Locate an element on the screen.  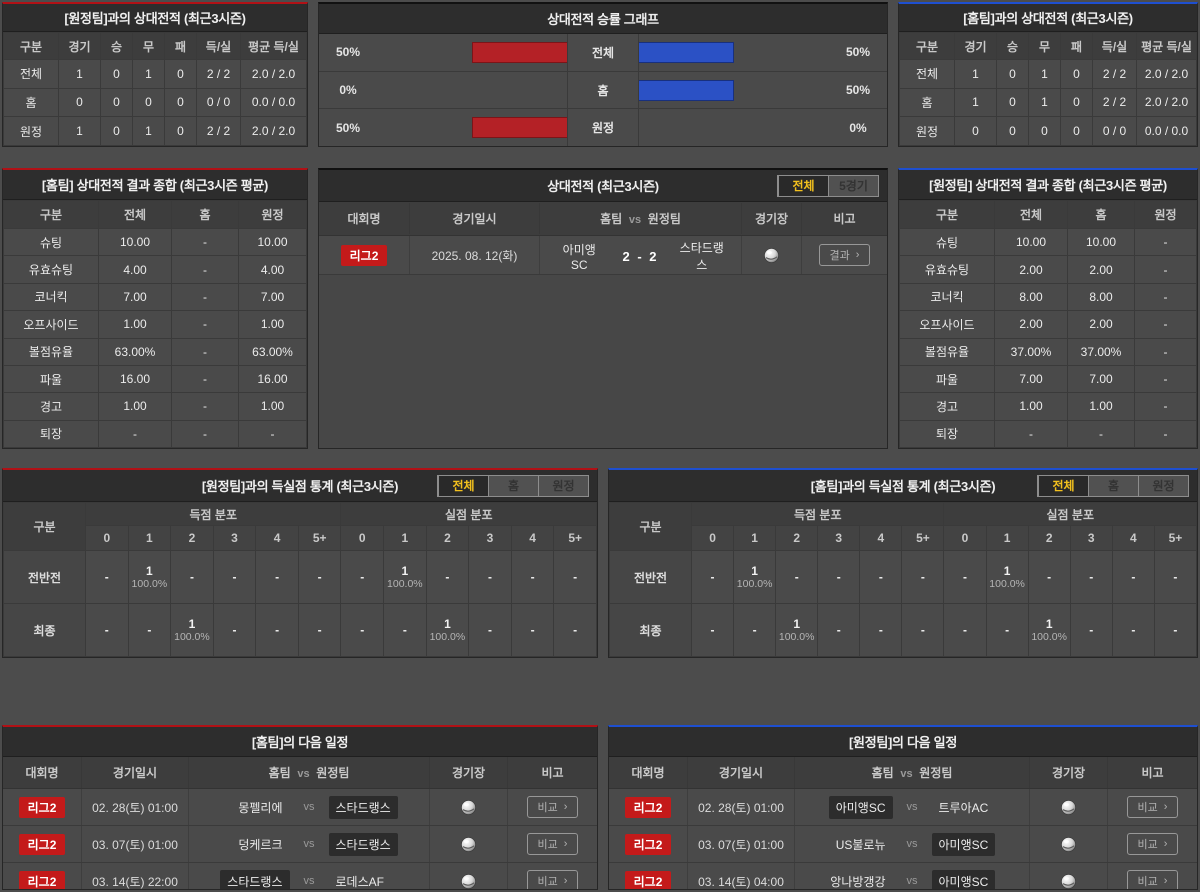
table-row: 경고 1.00-1.00 is located at coordinates (155, 406).